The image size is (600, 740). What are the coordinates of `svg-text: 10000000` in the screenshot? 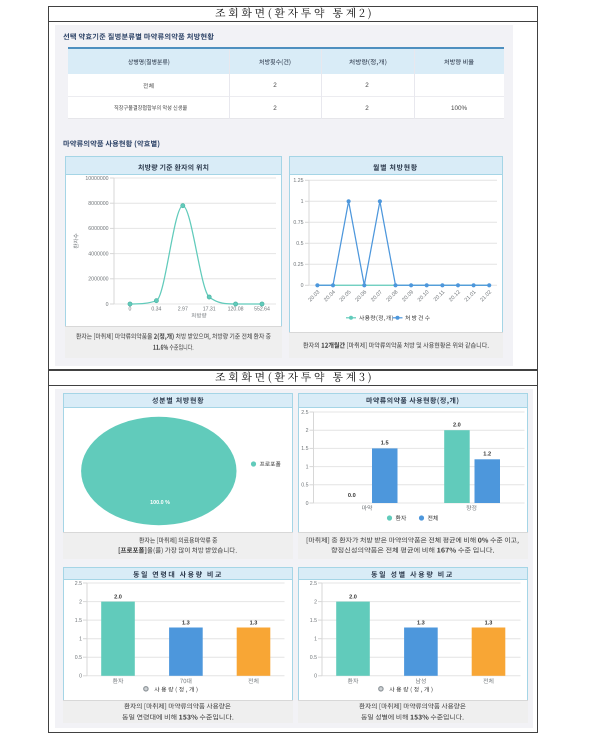 It's located at (96, 179).